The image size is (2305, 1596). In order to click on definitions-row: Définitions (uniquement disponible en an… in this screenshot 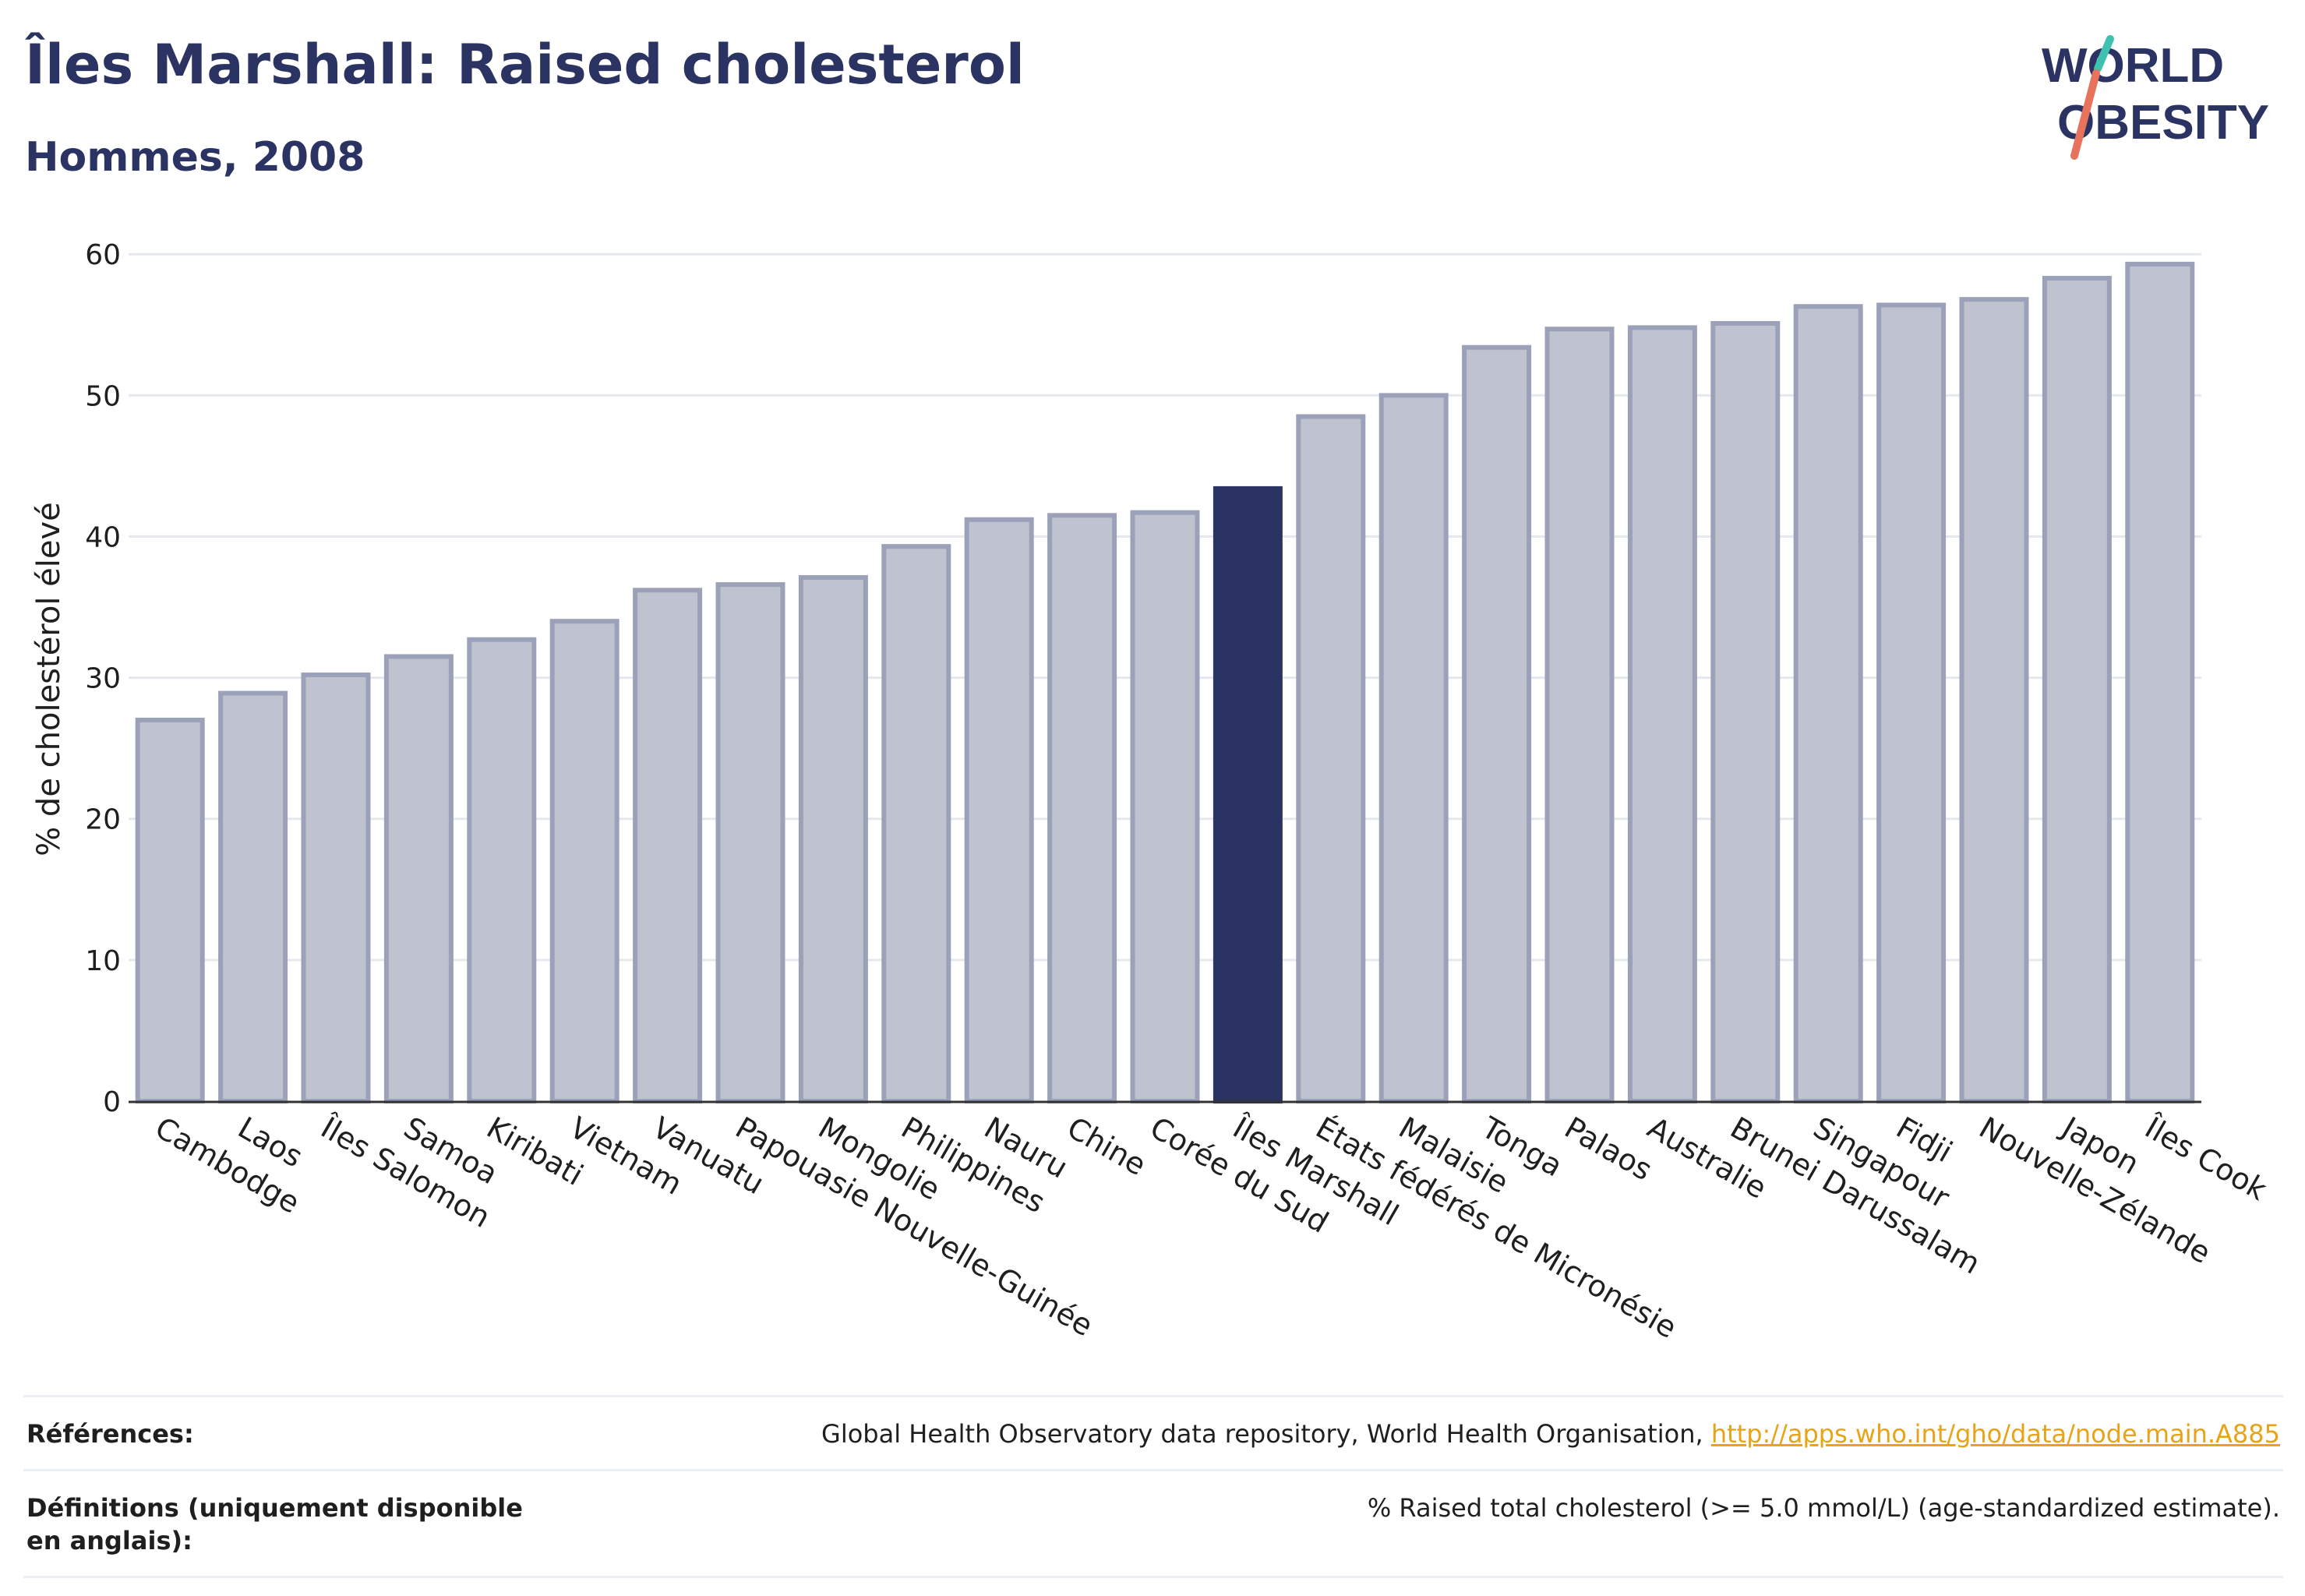, I will do `click(1153, 1523)`.